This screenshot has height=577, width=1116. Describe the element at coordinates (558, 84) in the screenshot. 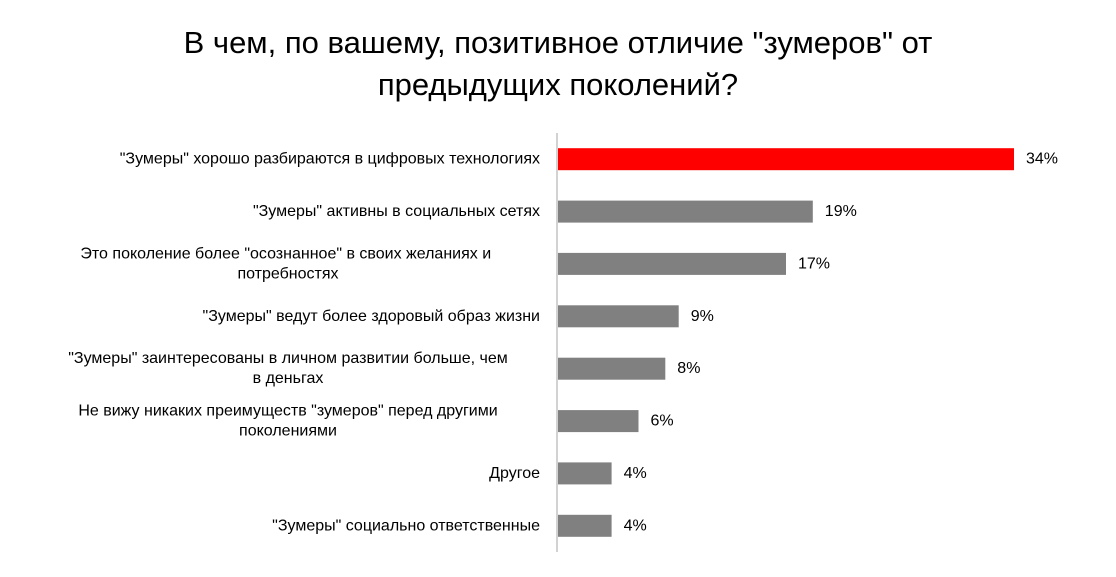

I see `chart-title-line-2: предыдущих поколений?` at that location.